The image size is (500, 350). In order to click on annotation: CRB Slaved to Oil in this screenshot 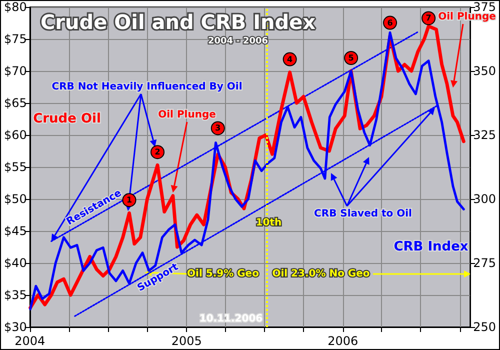, I will do `click(363, 214)`.